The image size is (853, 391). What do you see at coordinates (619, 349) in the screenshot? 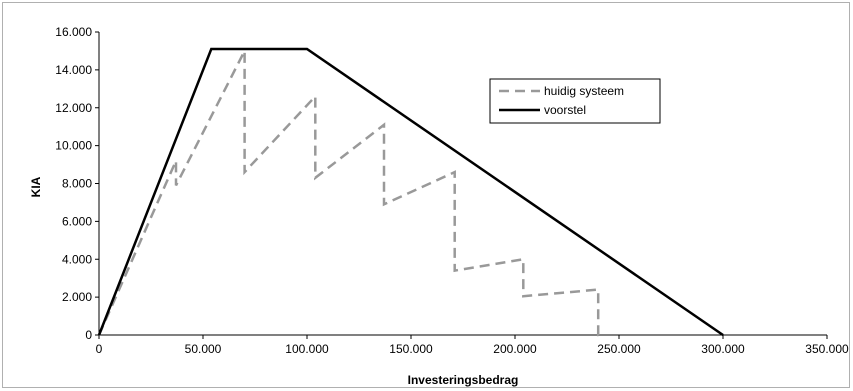
I see `x-tick-label: 250.000` at bounding box center [619, 349].